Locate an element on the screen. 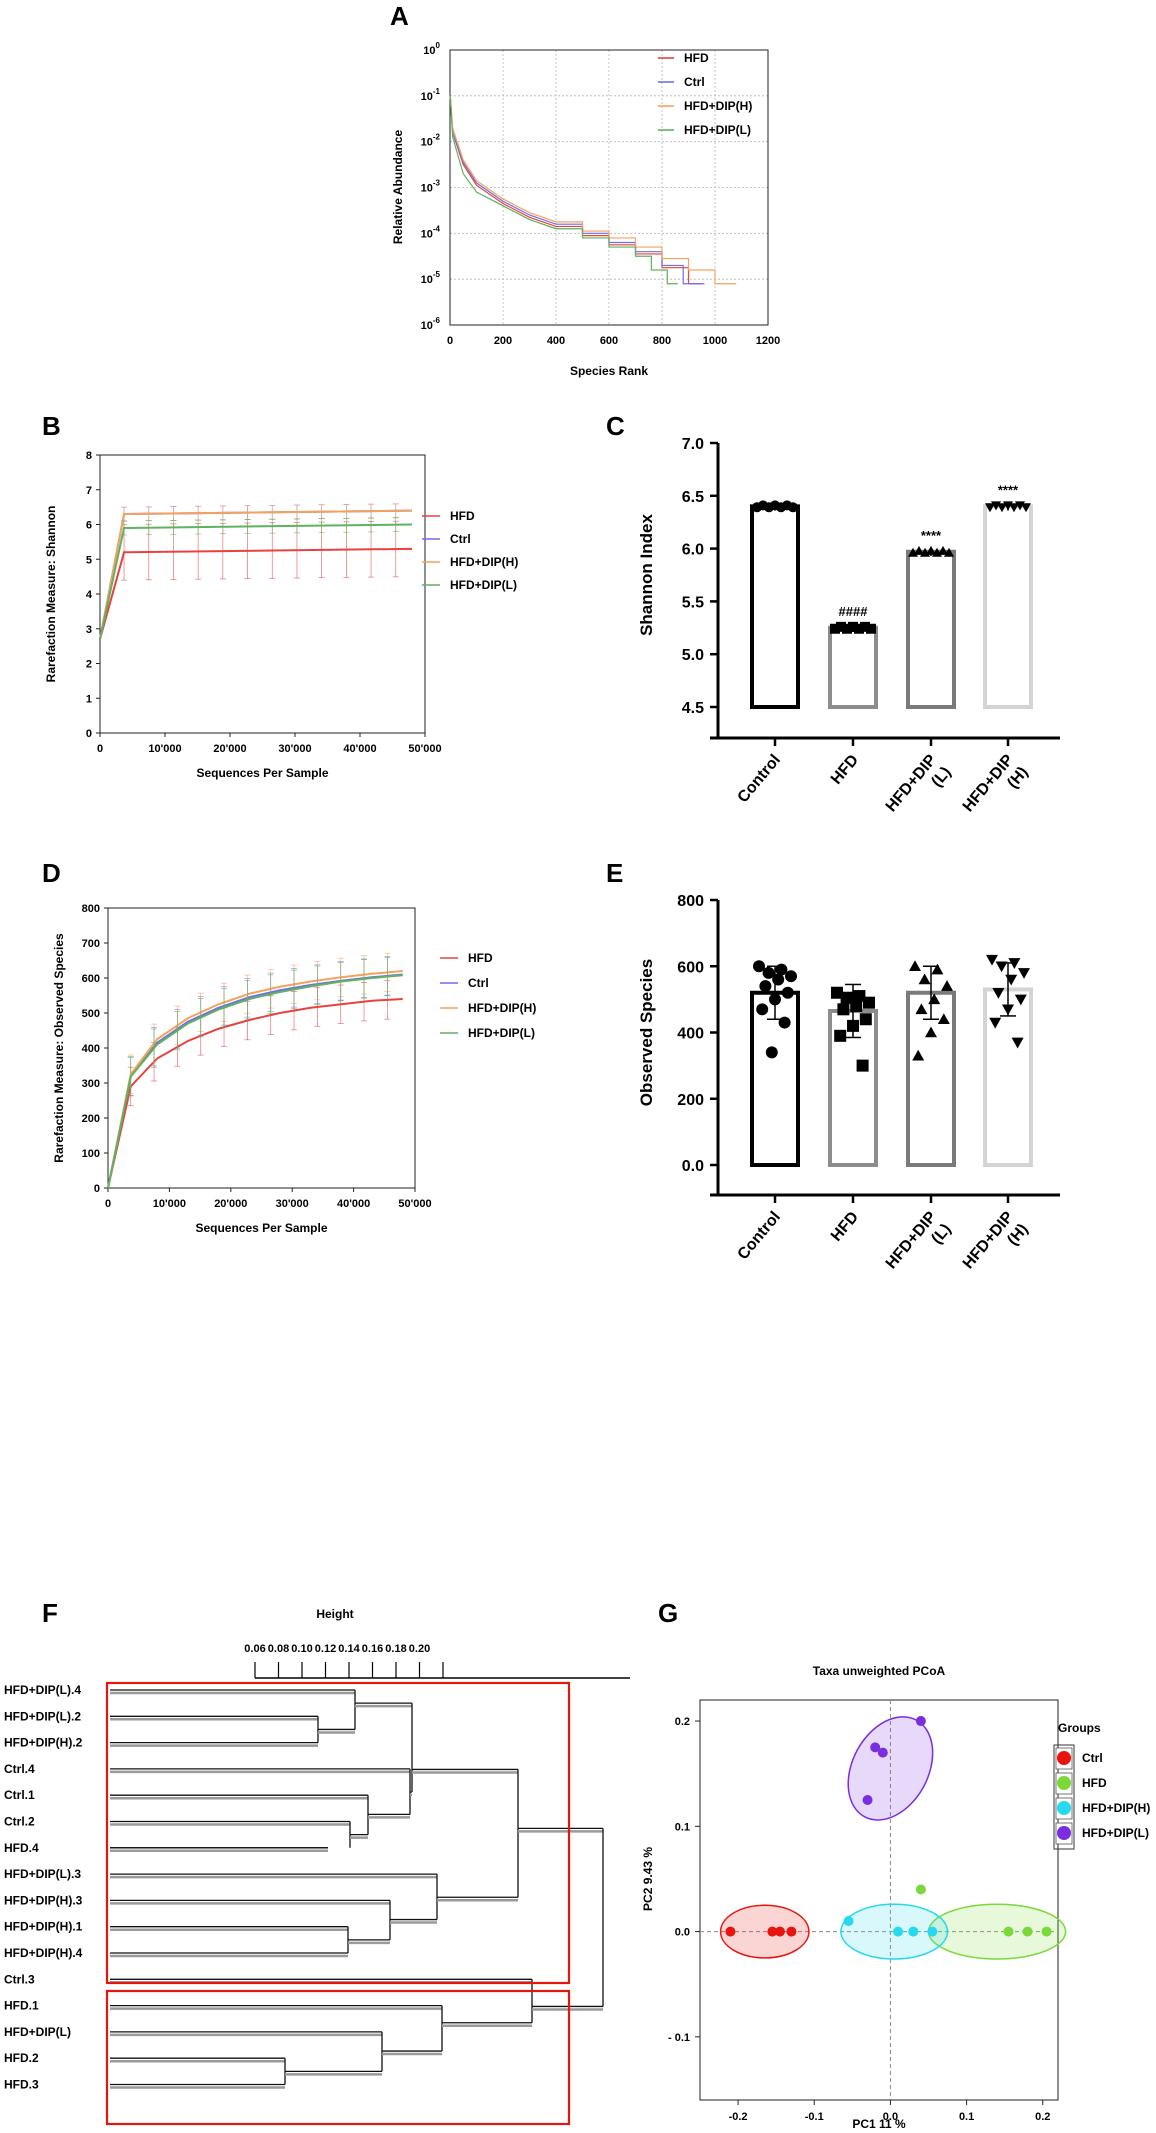  d-y-tick-label: 100 is located at coordinates (91, 1154).